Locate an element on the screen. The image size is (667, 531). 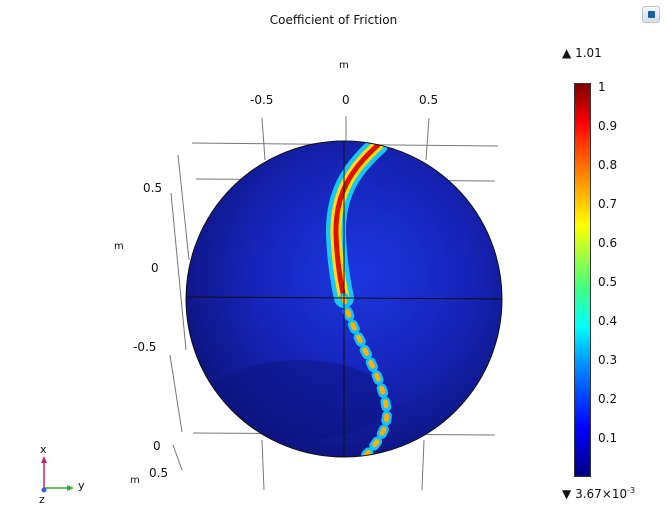
left-axis-unit: m is located at coordinates (119, 246).